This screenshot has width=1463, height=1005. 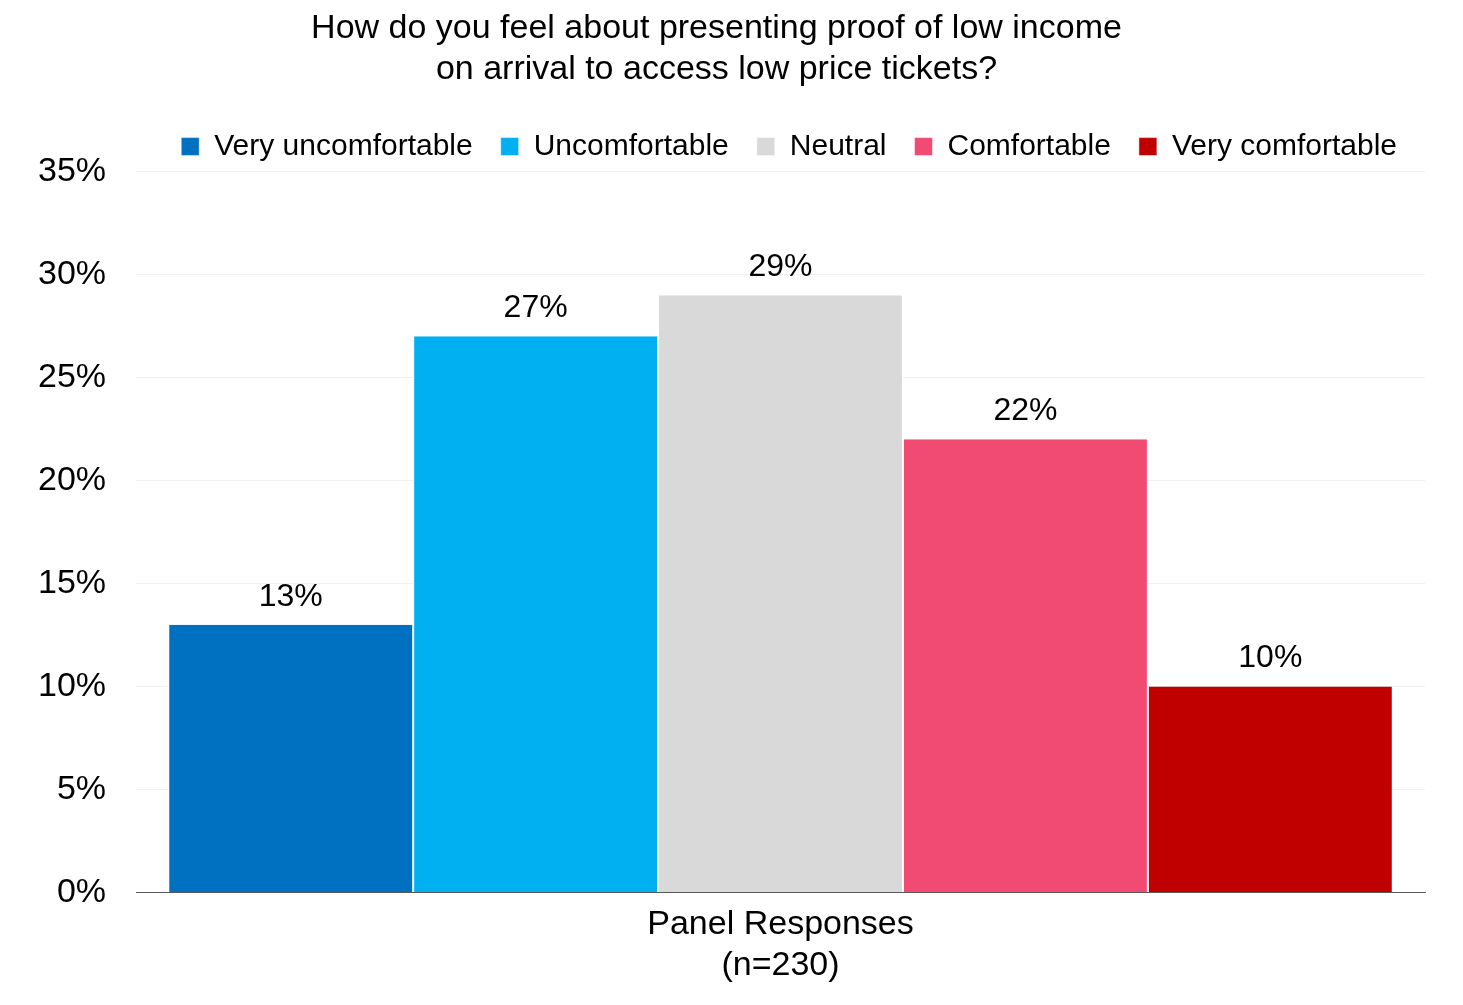 What do you see at coordinates (1029, 144) in the screenshot?
I see `legend-label: Comfortable` at bounding box center [1029, 144].